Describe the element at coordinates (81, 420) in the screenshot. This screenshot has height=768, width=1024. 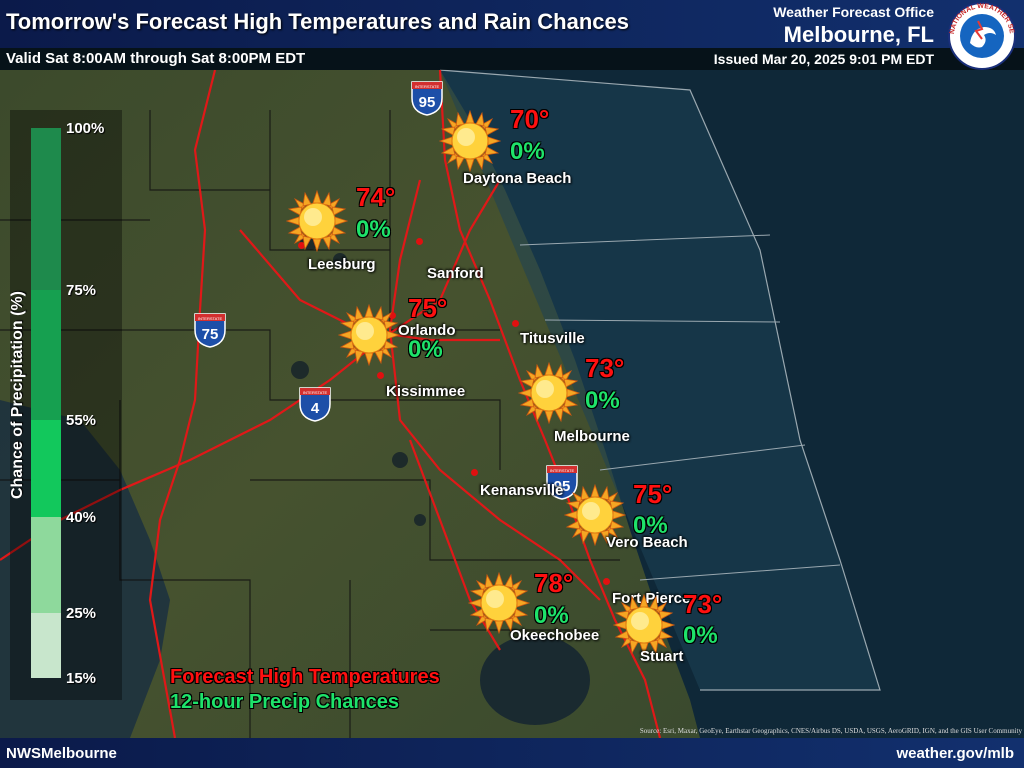
I see `legend-label: 55%` at that location.